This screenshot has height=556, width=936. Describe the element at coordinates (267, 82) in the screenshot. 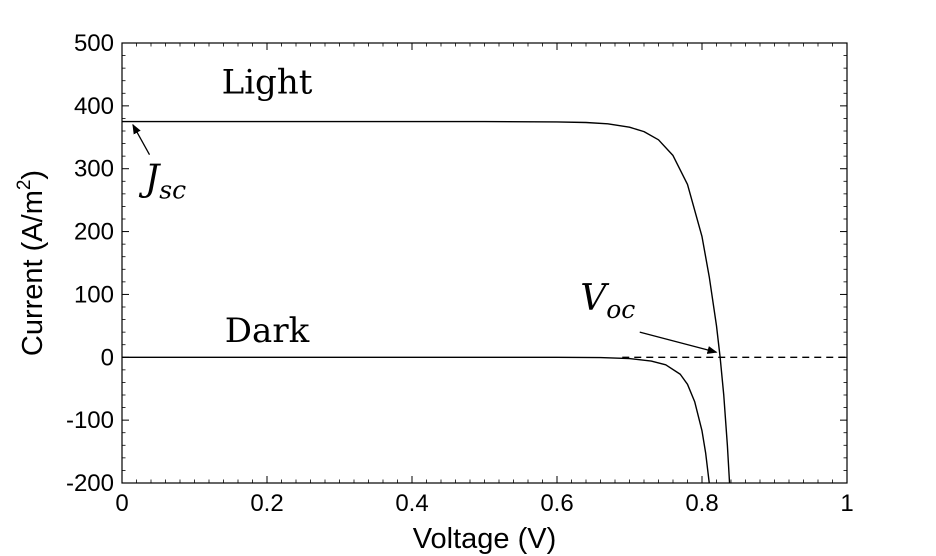

I see `annotation-light: Light` at that location.